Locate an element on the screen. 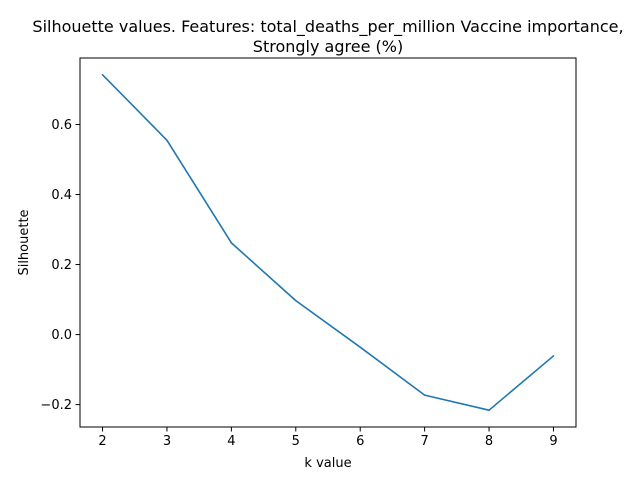 Image resolution: width=640 pixels, height=480 pixels. x-tick-label: 7 is located at coordinates (424, 441).